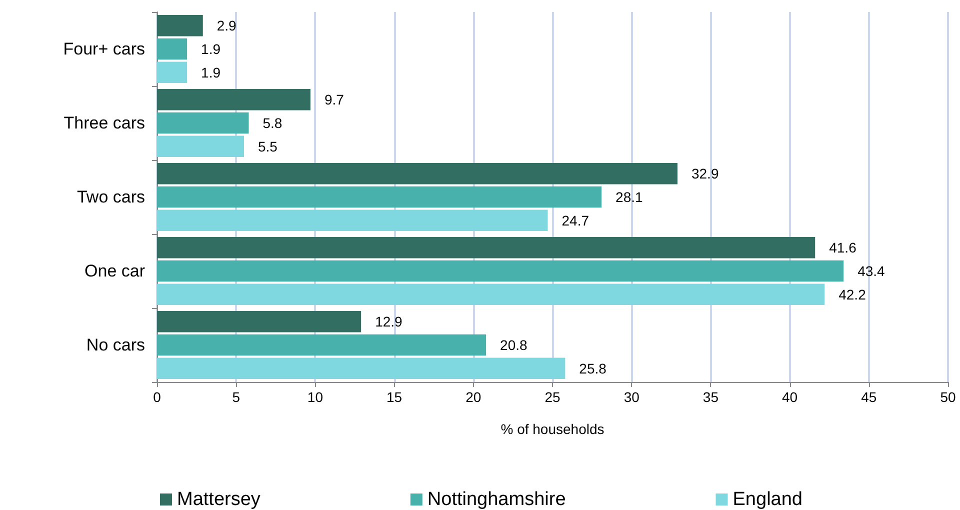 This screenshot has height=510, width=960. Describe the element at coordinates (852, 294) in the screenshot. I see `data-label: 42.2` at that location.